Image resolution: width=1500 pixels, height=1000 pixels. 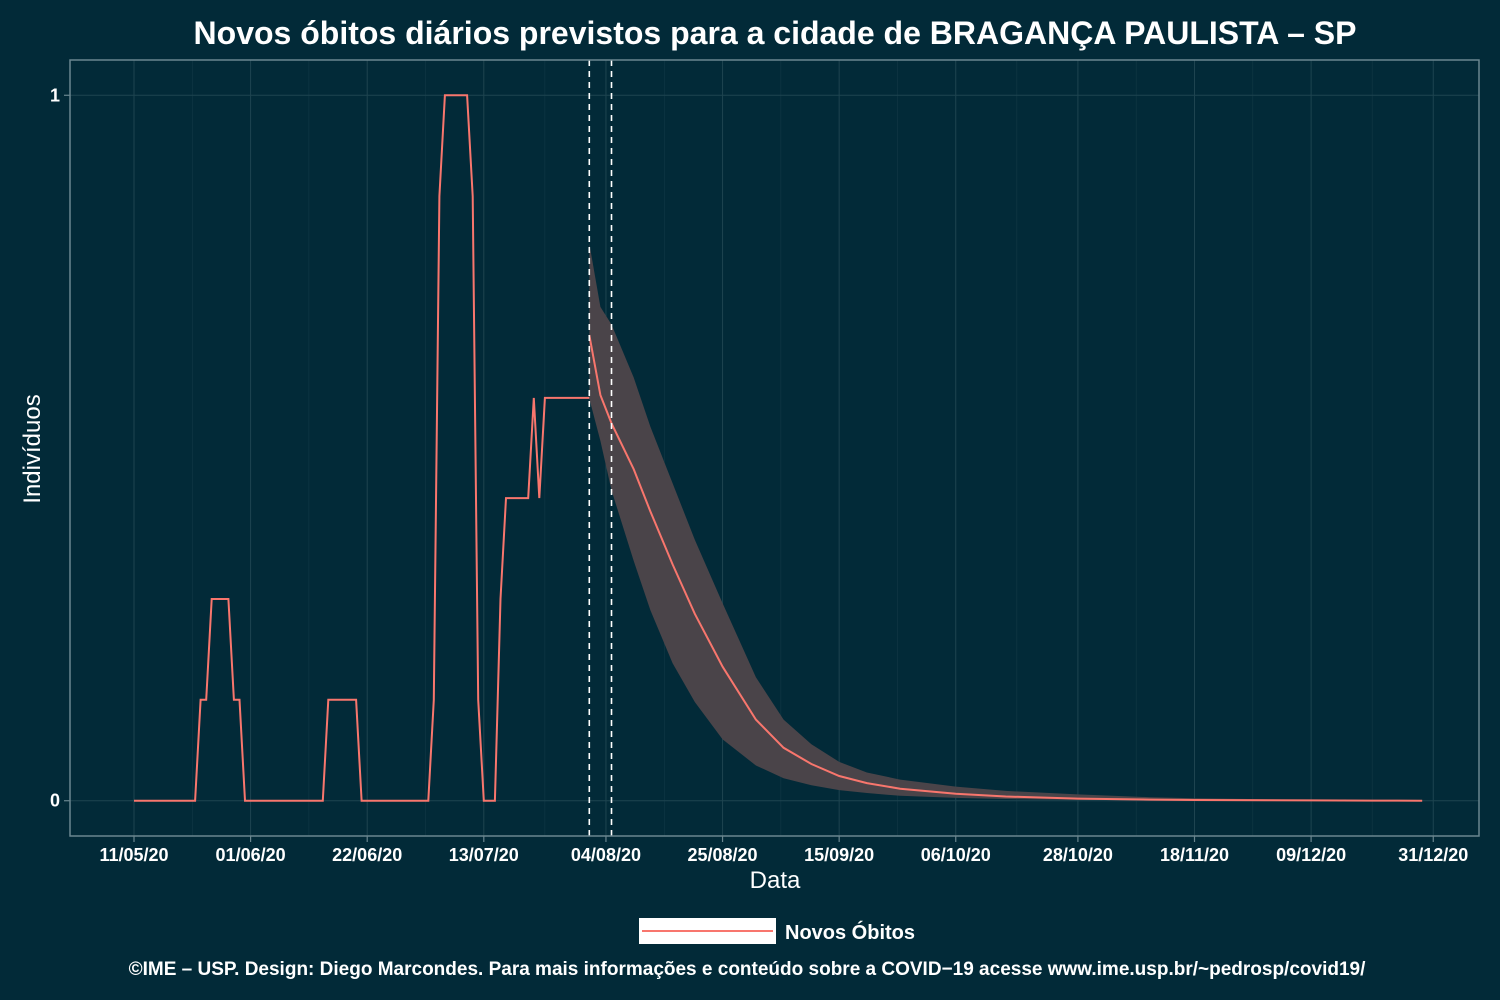 What do you see at coordinates (55, 801) in the screenshot?
I see `y-tick-label: 0` at bounding box center [55, 801].